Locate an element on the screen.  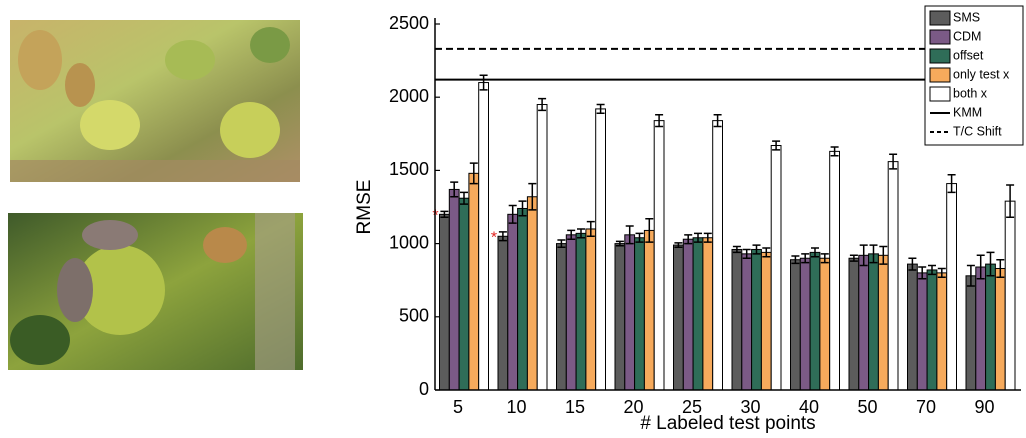
x-tick-label: 5 is located at coordinates (458, 407).